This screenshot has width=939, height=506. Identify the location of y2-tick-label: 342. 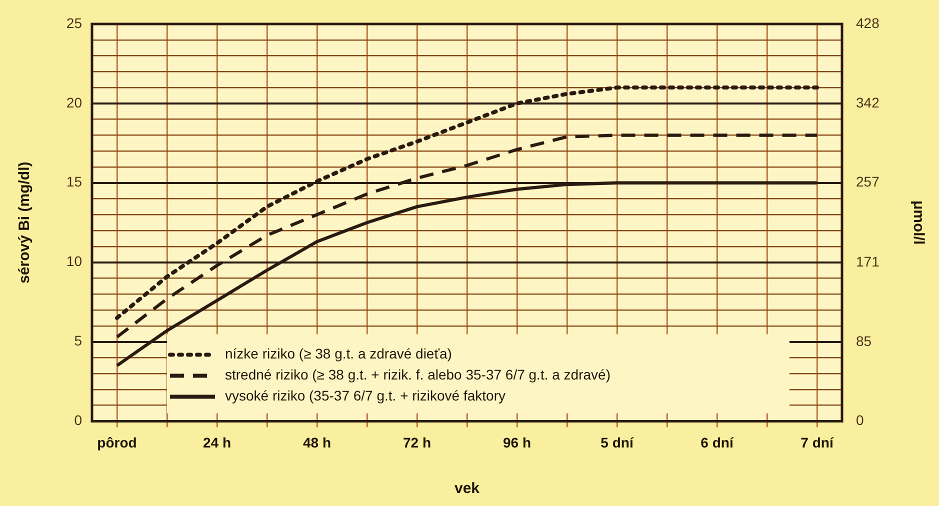
(868, 102).